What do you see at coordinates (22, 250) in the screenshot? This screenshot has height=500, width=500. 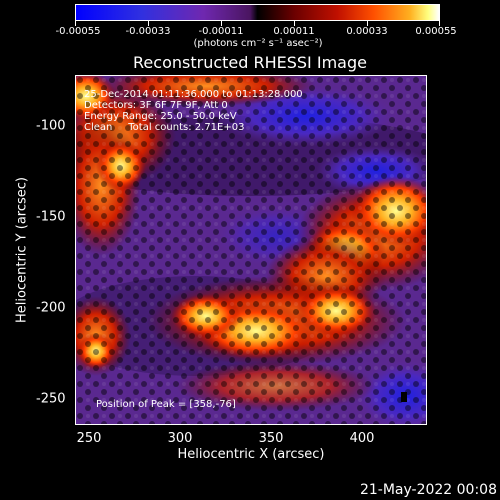 I see `y-axis-label: Heliocentric Y (arcsec)` at bounding box center [22, 250].